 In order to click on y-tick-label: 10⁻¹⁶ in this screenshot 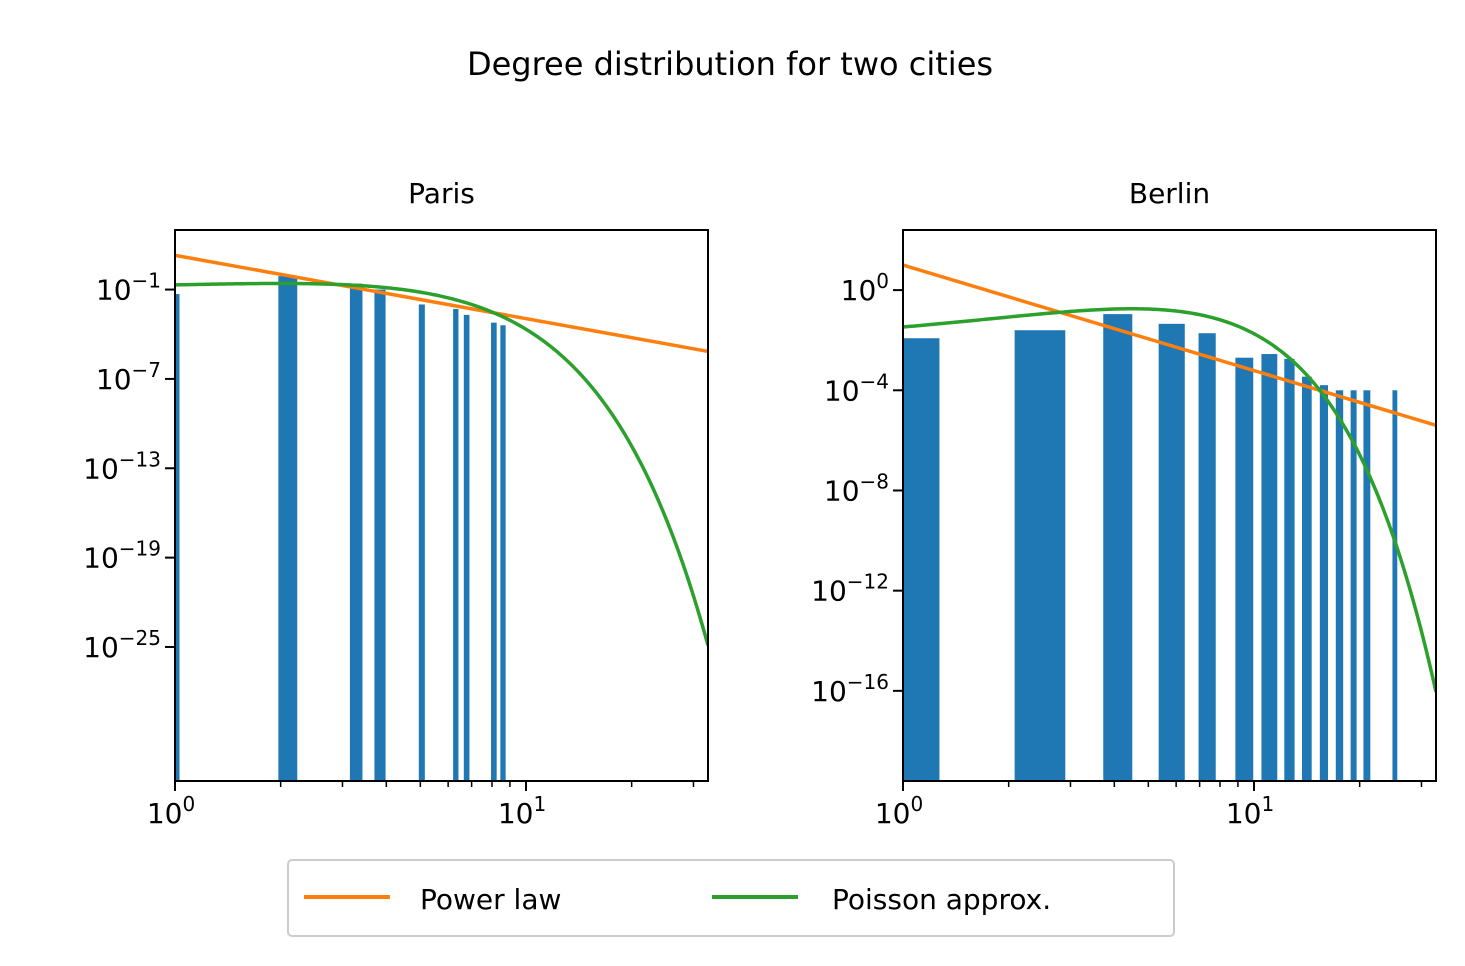, I will do `click(850, 689)`.